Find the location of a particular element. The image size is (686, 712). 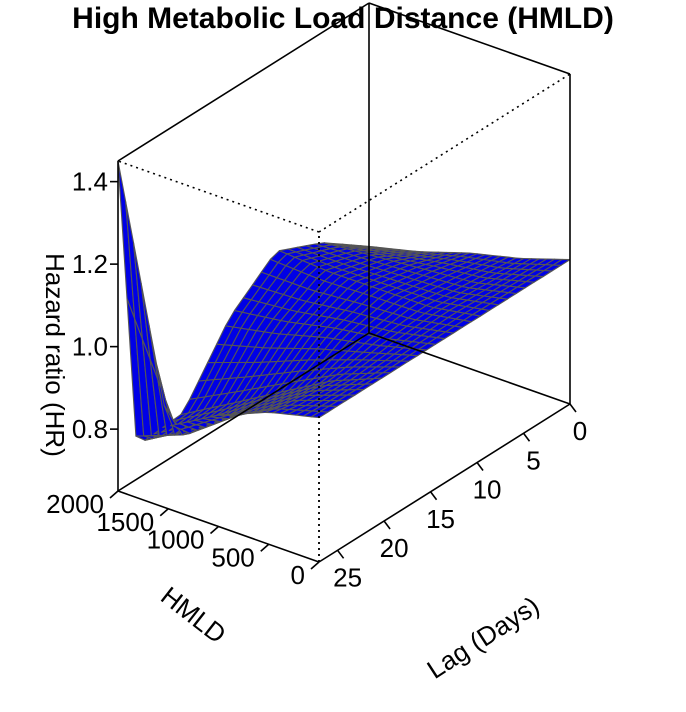

y-tick-label: 25 is located at coordinates (347, 577).